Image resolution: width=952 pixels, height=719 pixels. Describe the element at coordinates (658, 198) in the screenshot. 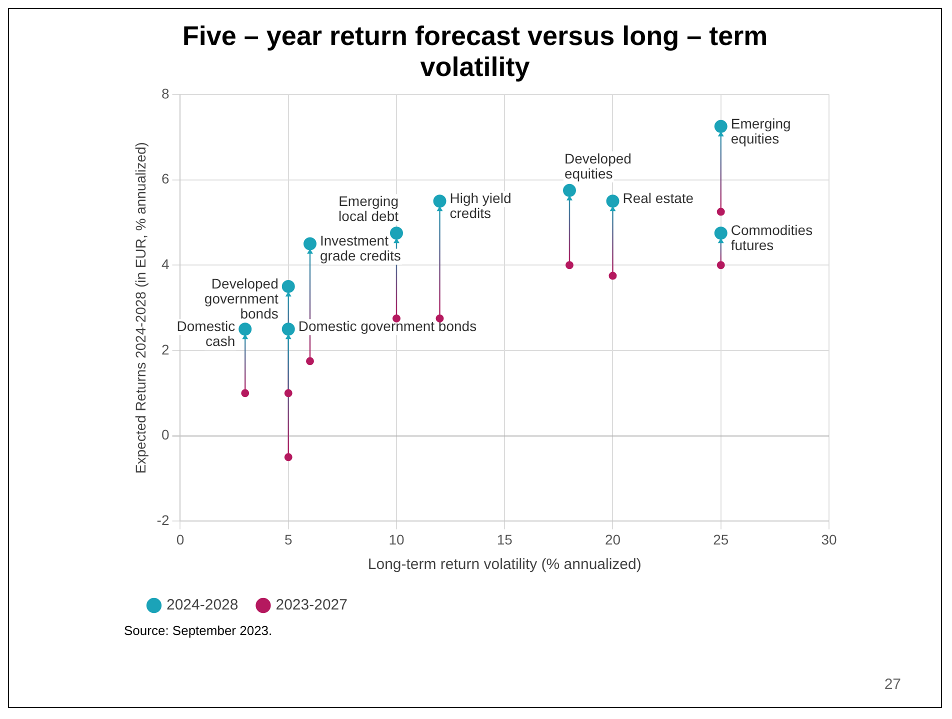

I see `annotation: Real estate` at that location.